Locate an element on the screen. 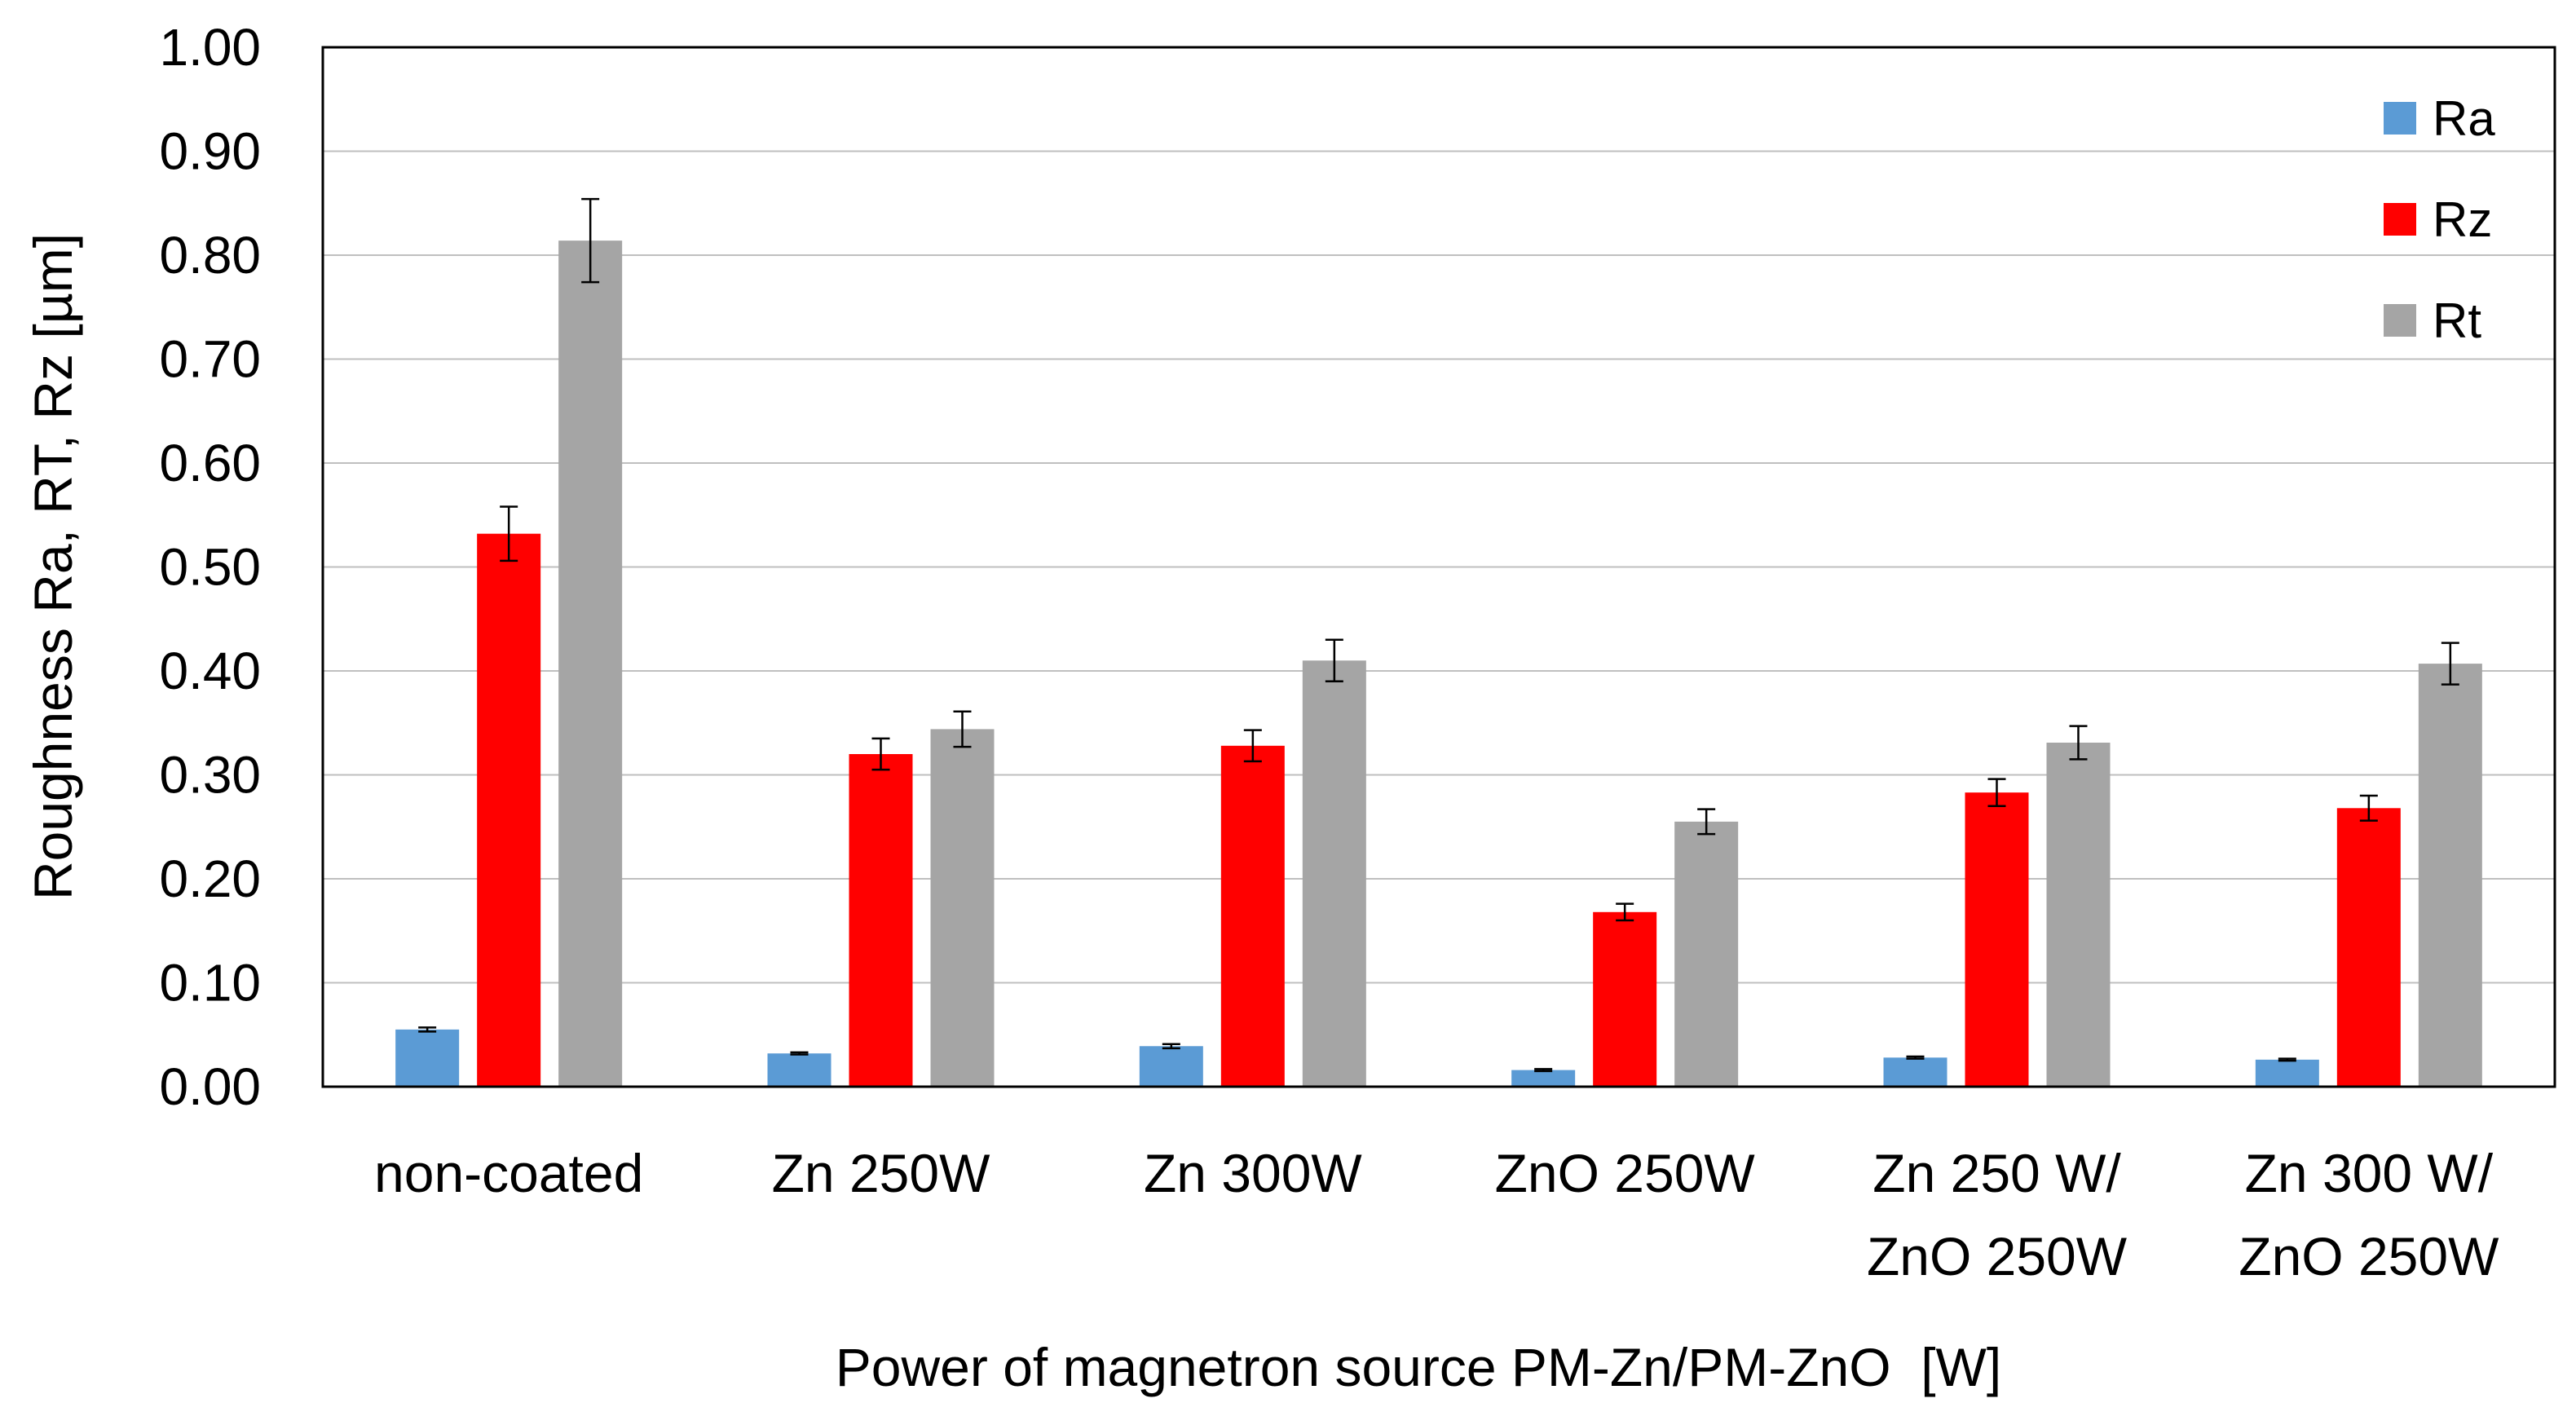 This screenshot has width=2576, height=1425. legend: Ra Rz Rt is located at coordinates (2439, 219).